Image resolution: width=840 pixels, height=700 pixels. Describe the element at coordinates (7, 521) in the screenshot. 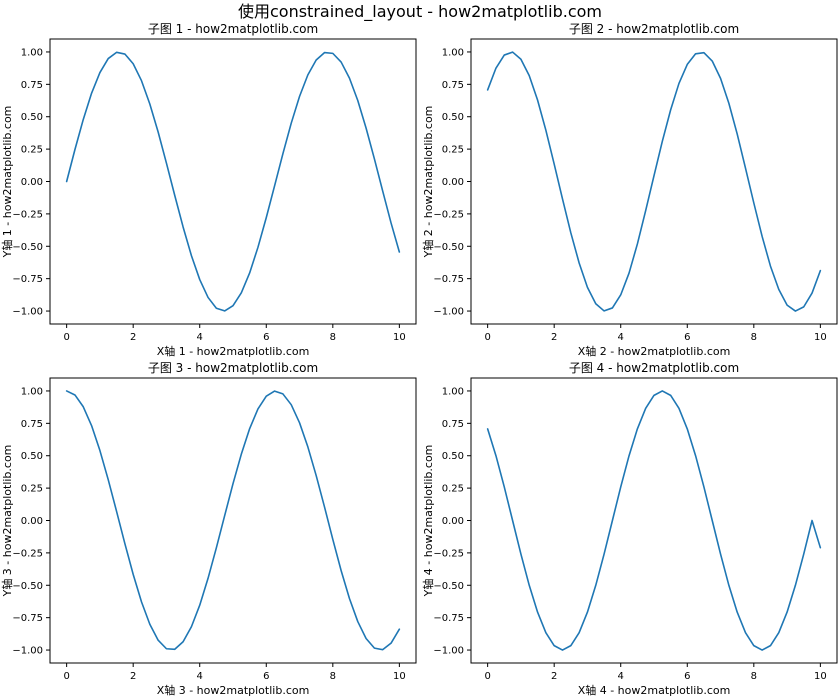

I see `y-axis-label: Y轴 3 - how2matplotlib.com` at that location.